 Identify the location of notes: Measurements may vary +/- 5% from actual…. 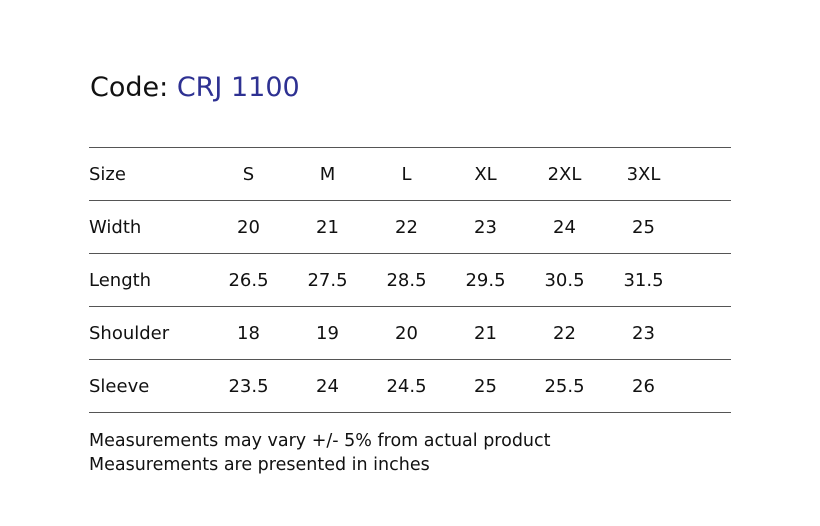
(320, 453).